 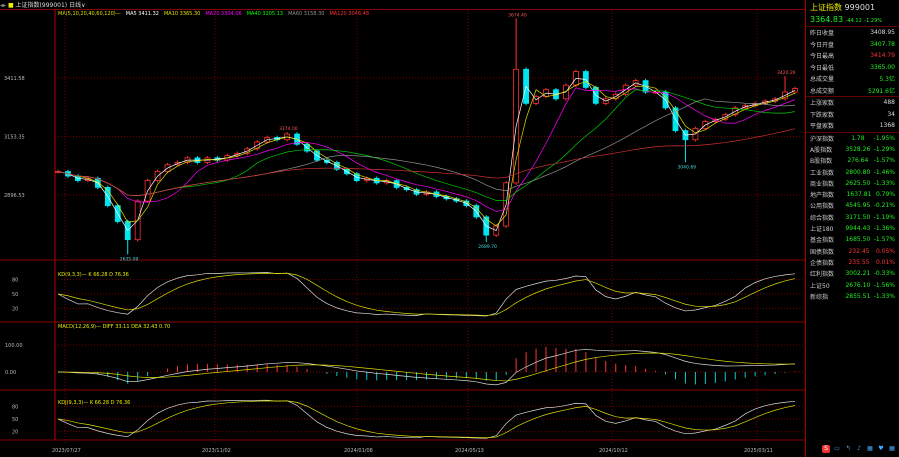 I want to click on index-label: 工业指数, so click(x=822, y=173).